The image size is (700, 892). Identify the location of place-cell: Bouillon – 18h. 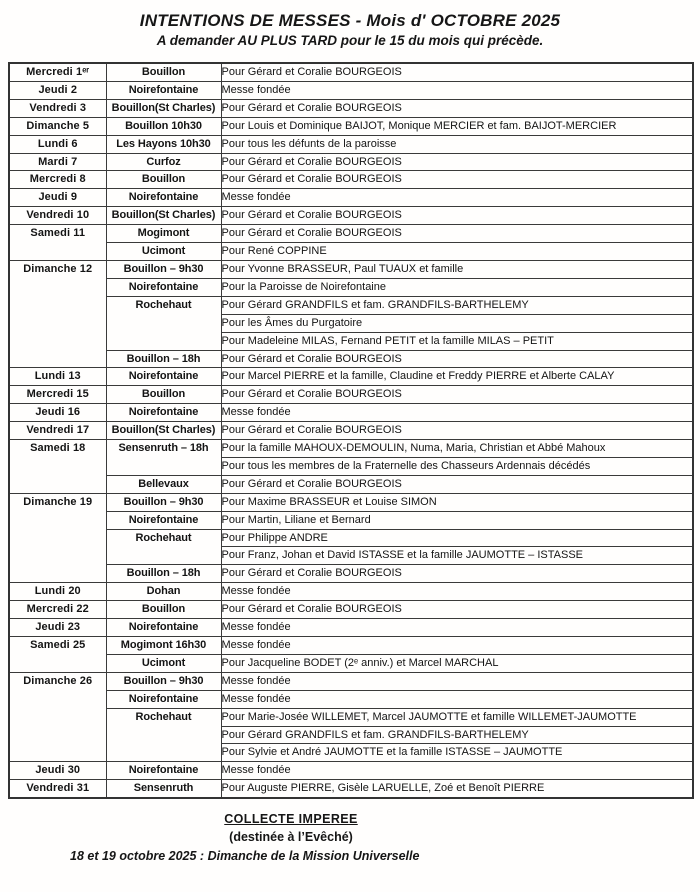
(163, 574).